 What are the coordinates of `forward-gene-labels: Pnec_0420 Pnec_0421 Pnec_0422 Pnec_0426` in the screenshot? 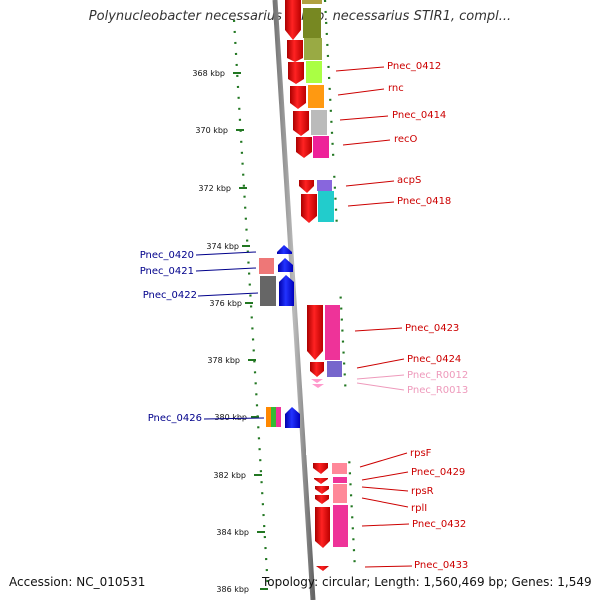 It's located at (171, 337).